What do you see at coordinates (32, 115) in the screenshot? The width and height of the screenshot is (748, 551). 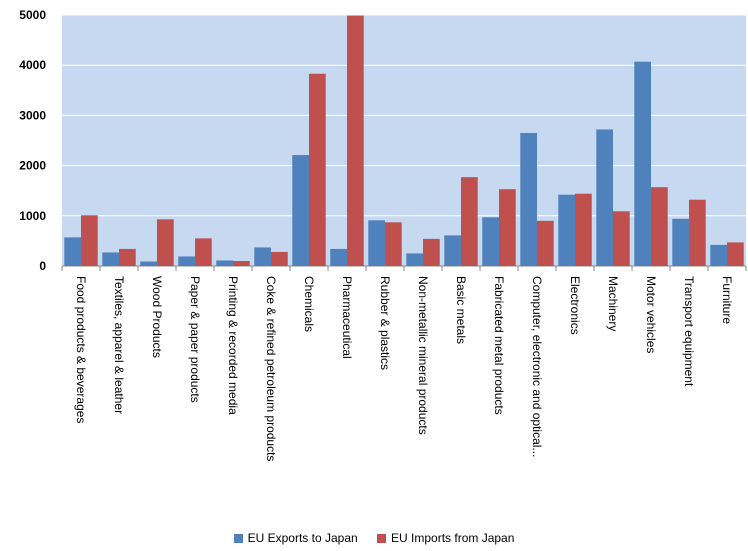 I see `y-tick-label: 3000` at bounding box center [32, 115].